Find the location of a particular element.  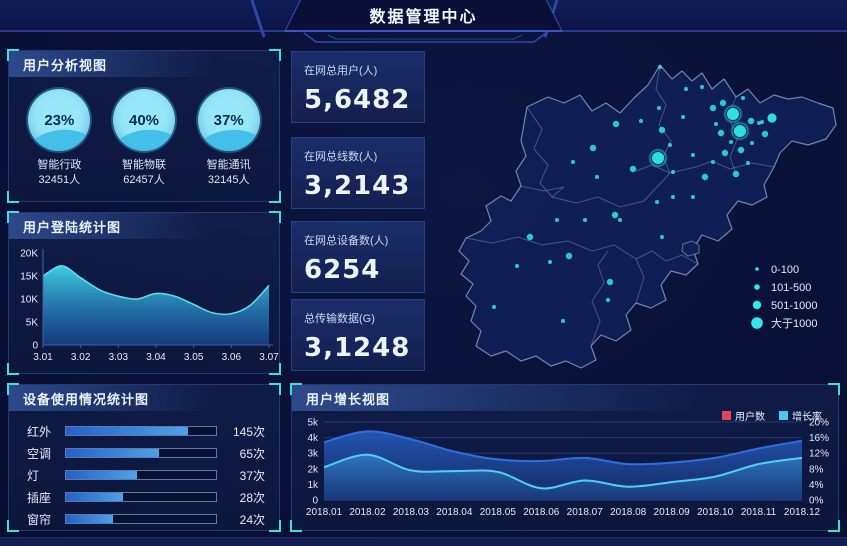

stat-card-total-devices: 在网总设备数(人) 6254 is located at coordinates (358, 257).